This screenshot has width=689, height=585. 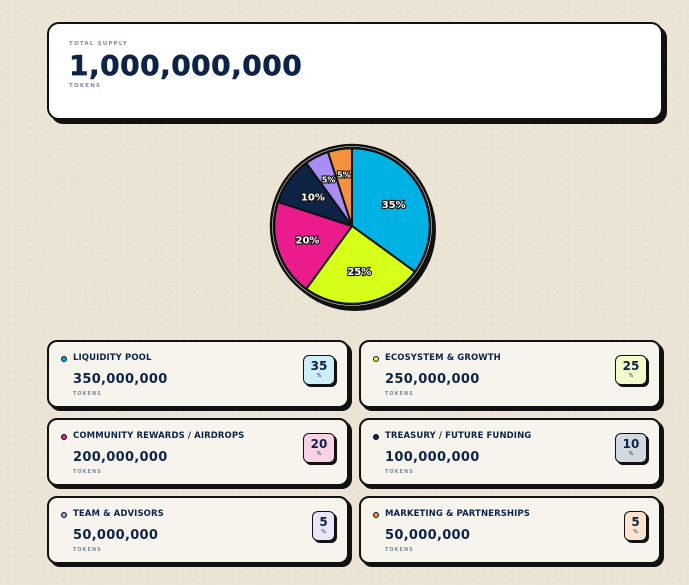 What do you see at coordinates (319, 366) in the screenshot?
I see `percent-value: 35` at bounding box center [319, 366].